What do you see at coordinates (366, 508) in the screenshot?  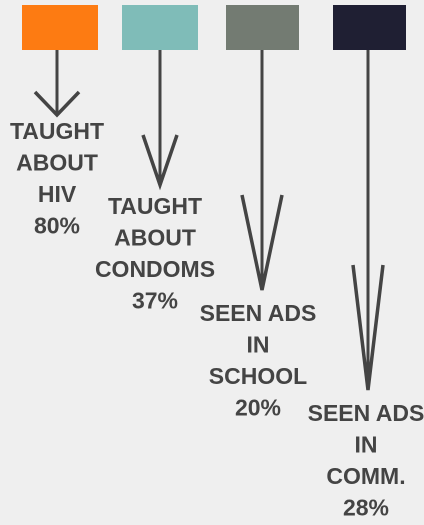 I see `value-label: 28%` at bounding box center [366, 508].